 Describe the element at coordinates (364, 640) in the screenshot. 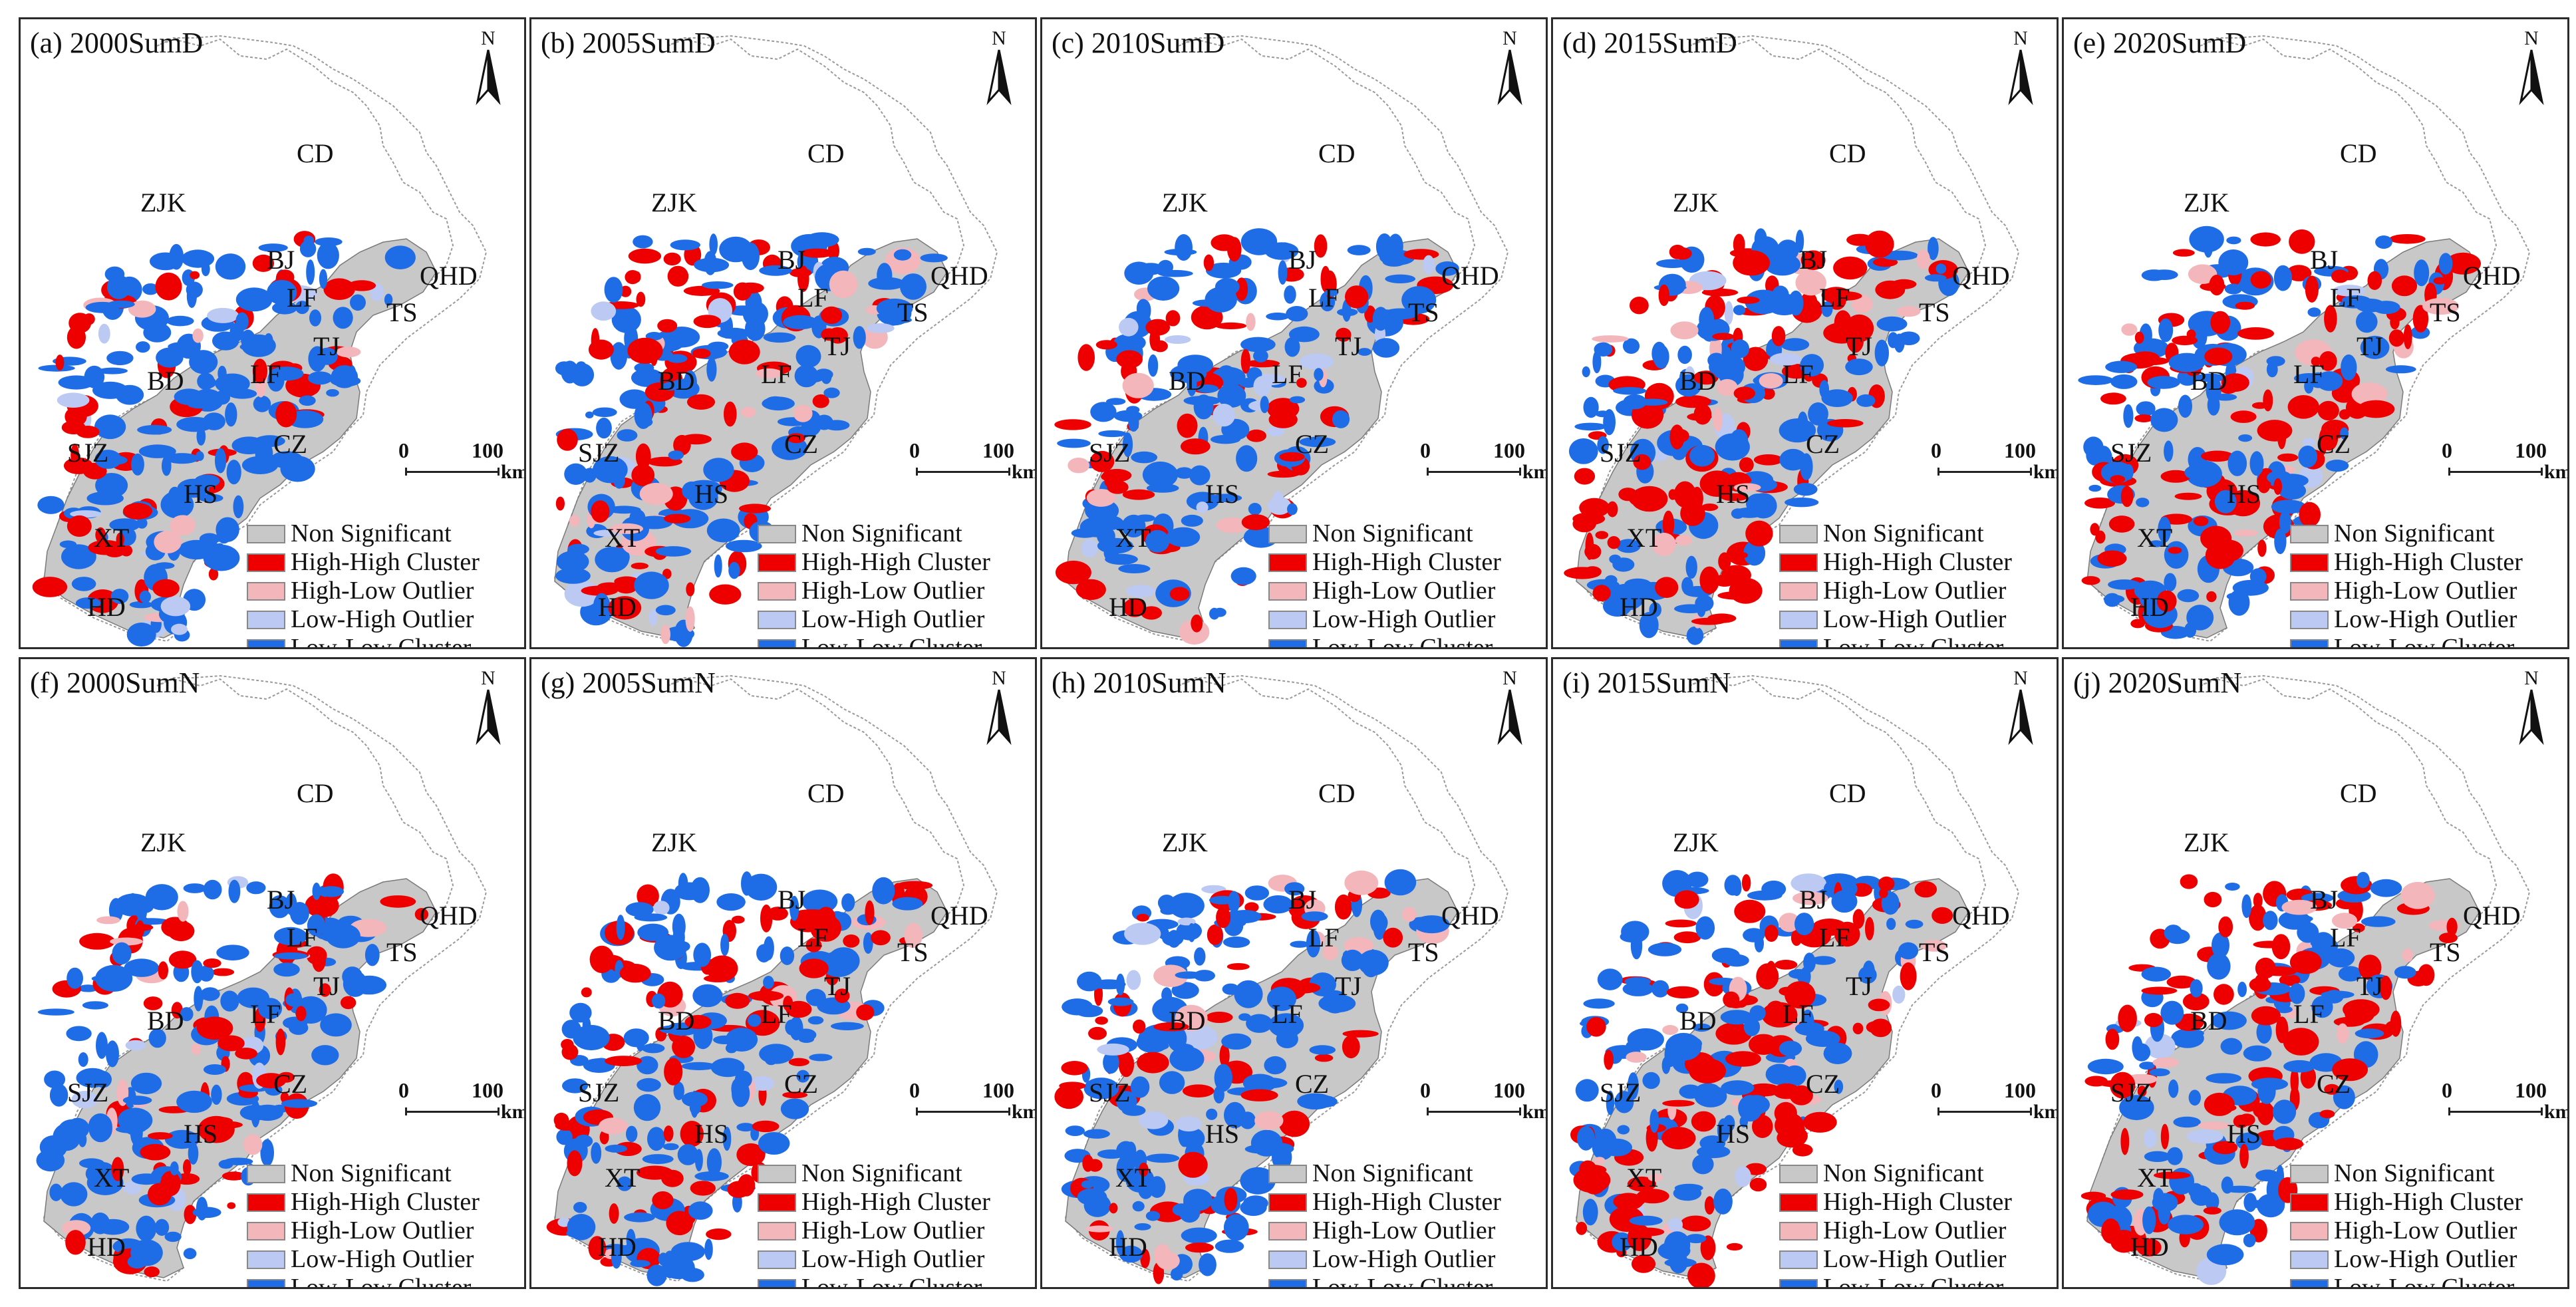

I see `legend-item: Low-Low Cluster` at that location.